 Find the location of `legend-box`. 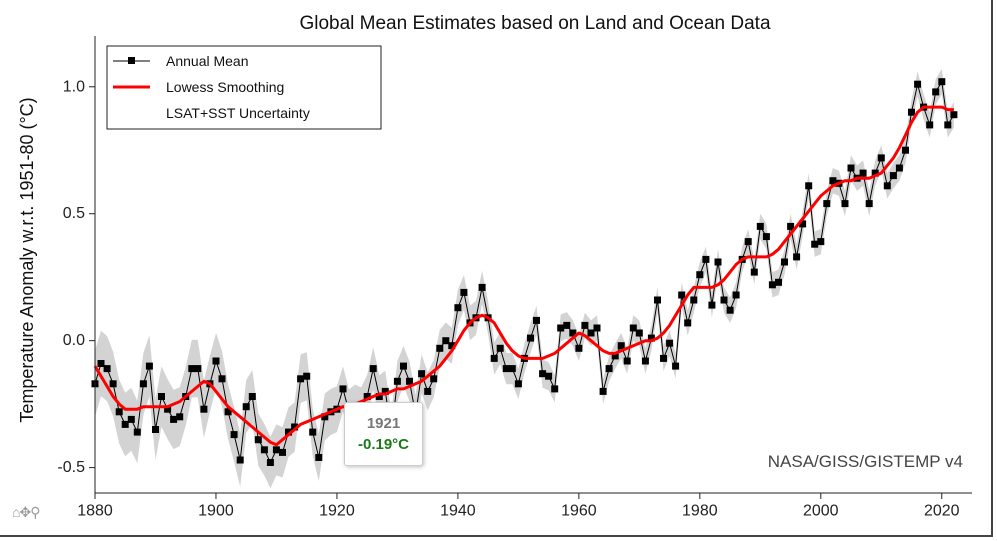

legend-box is located at coordinates (244, 87).